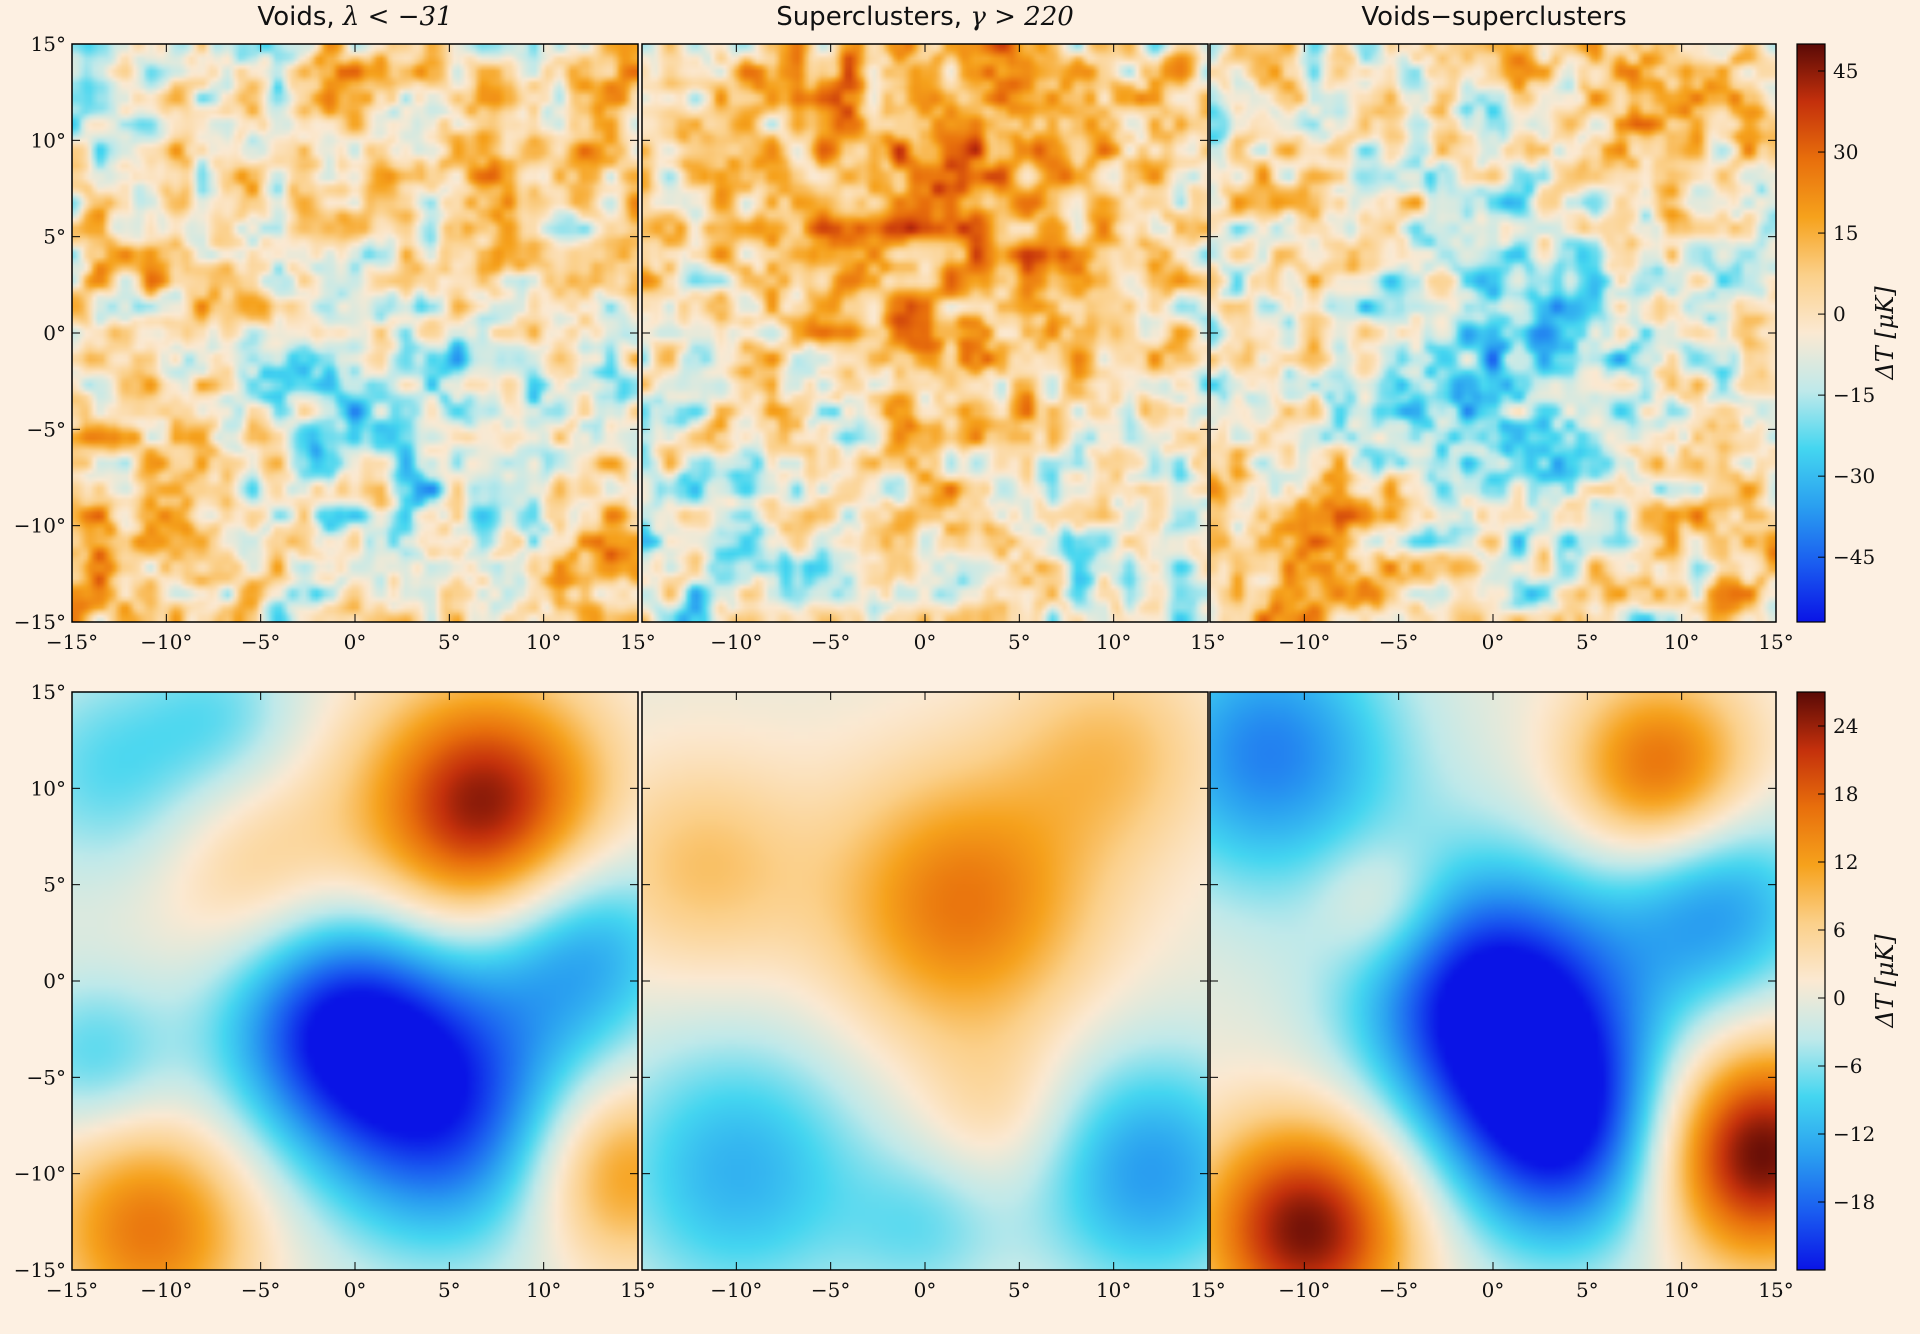 The width and height of the screenshot is (1920, 1334). What do you see at coordinates (925, 333) in the screenshot?
I see `heatmap-image-top-middle` at bounding box center [925, 333].